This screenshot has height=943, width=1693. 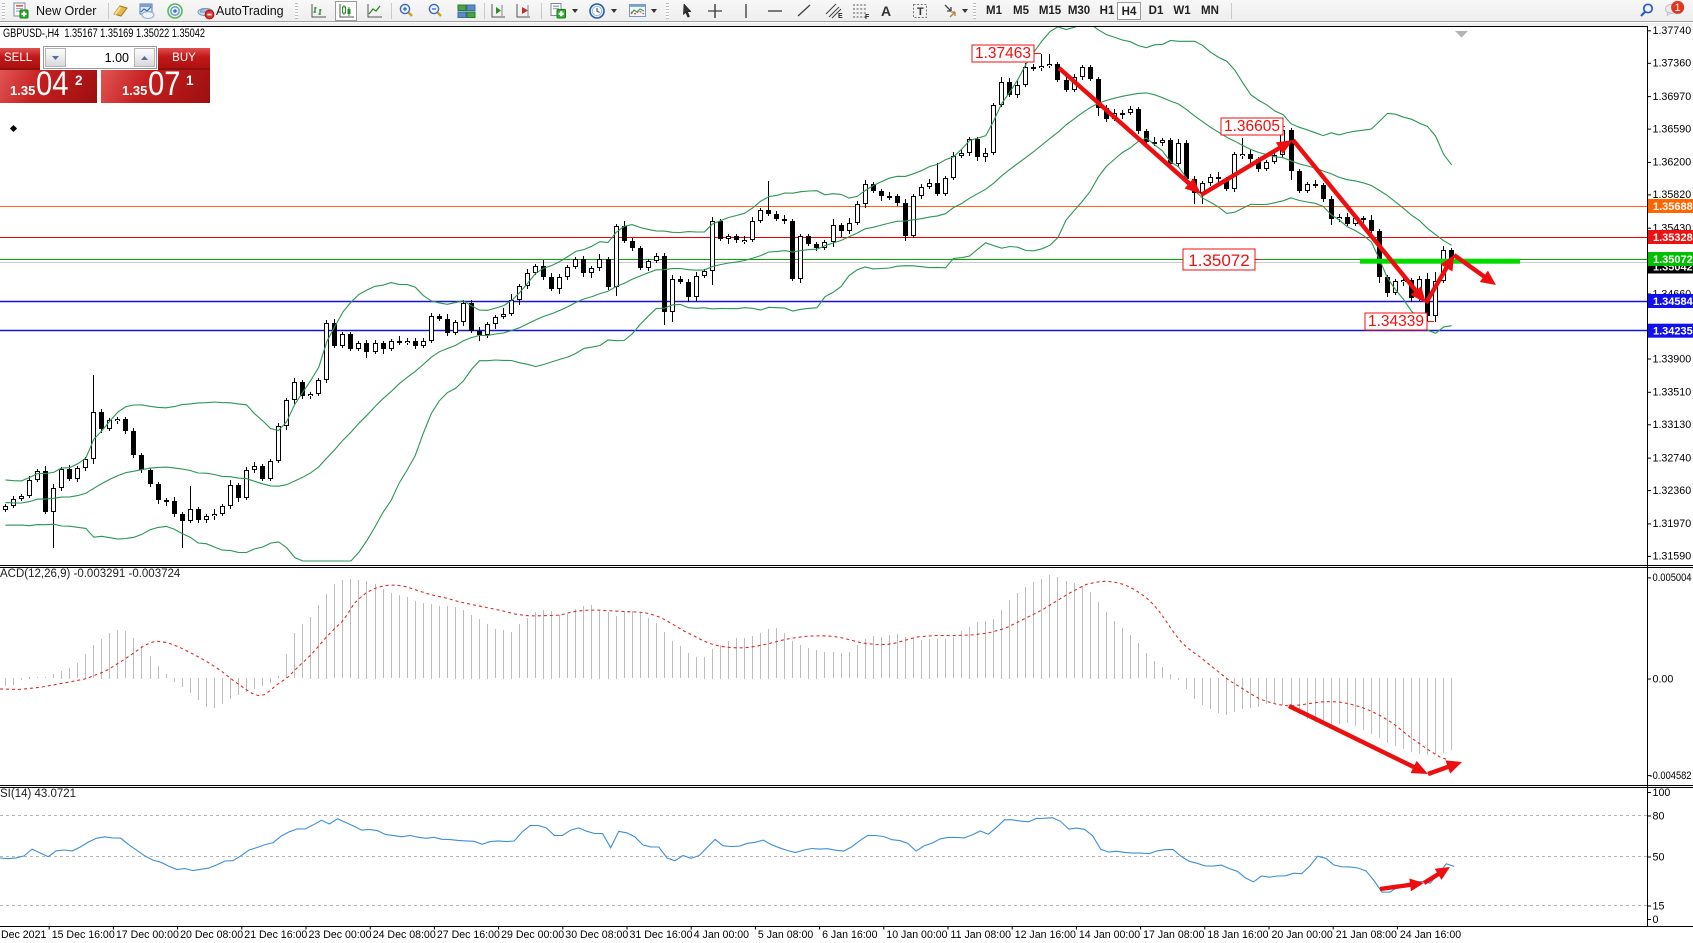 I want to click on svg-text: 5 Jan 08:00, so click(x=785, y=935).